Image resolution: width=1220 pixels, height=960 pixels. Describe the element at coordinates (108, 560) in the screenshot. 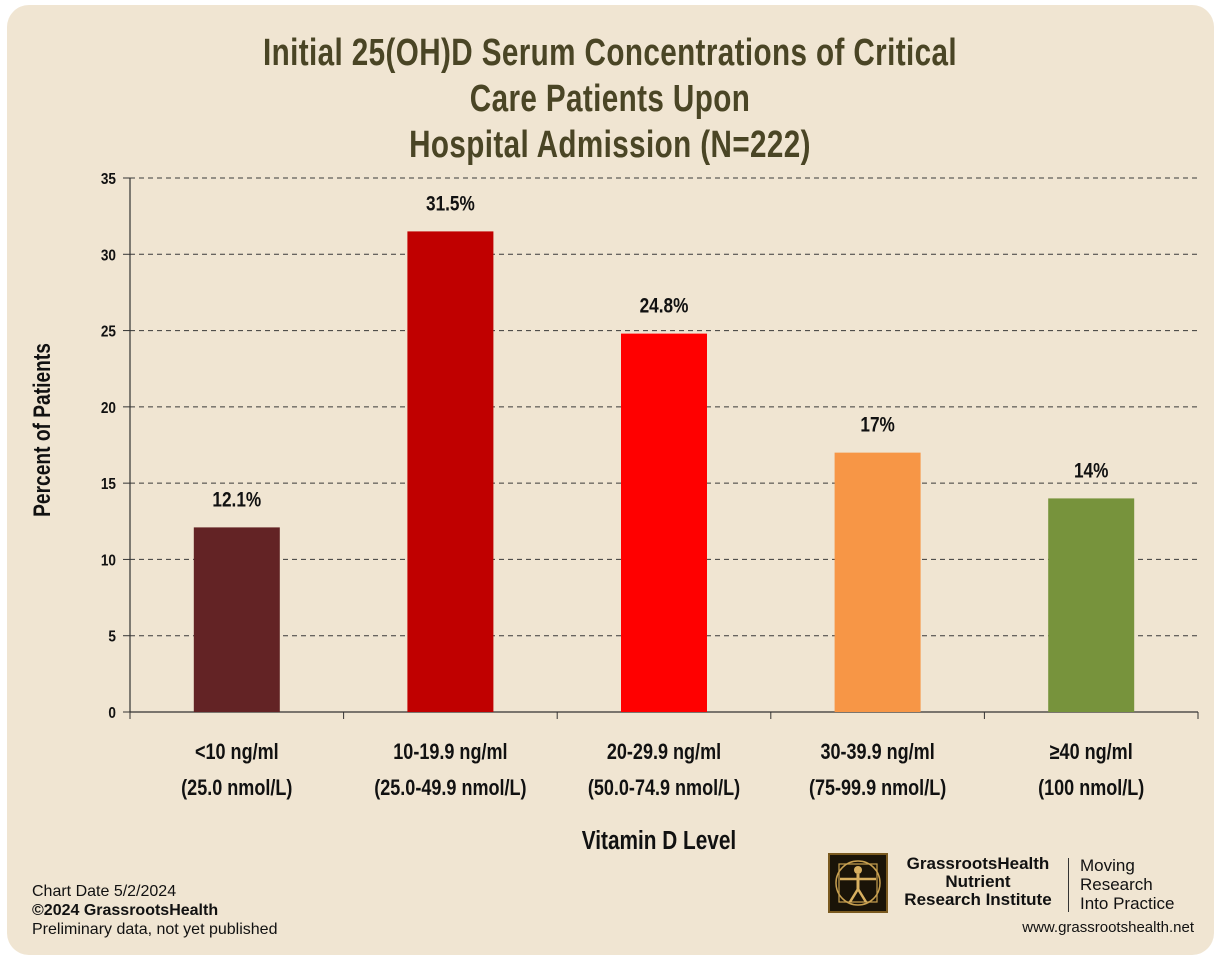

I see `y-tick-label: 10` at that location.